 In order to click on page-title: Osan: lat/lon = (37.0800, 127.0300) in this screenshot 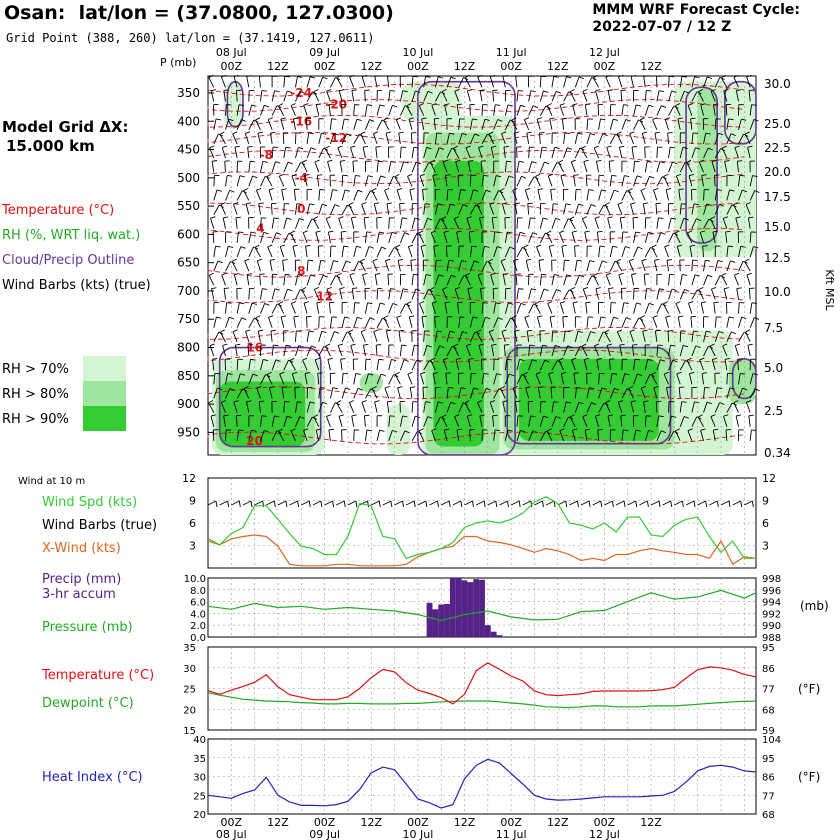, I will do `click(199, 13)`.